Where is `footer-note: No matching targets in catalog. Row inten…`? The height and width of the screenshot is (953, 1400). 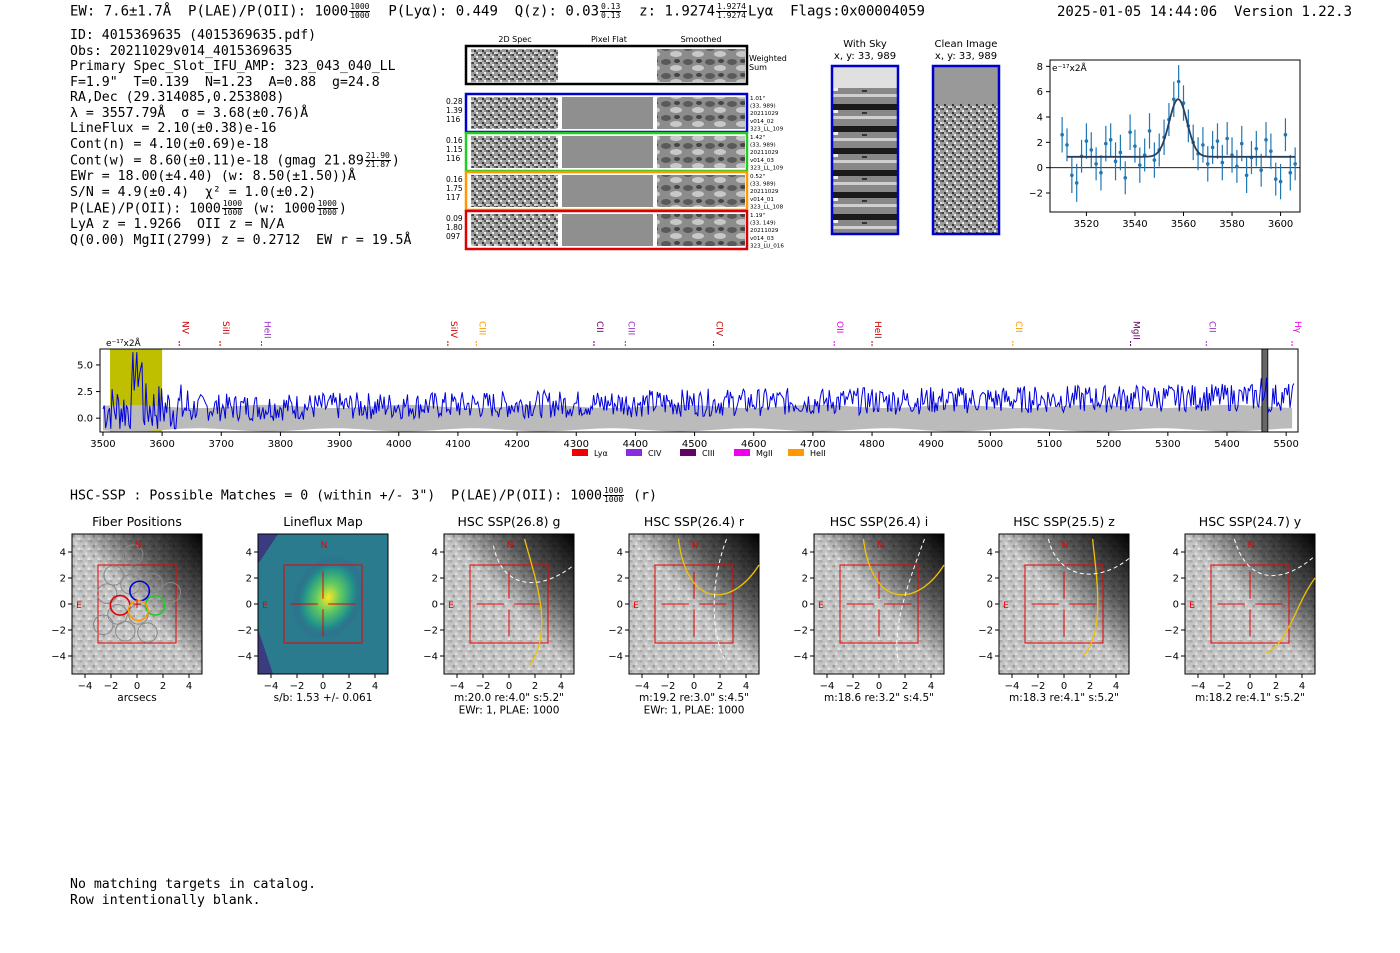
footer-note: No matching targets in catalog. Row inten… is located at coordinates (193, 892).